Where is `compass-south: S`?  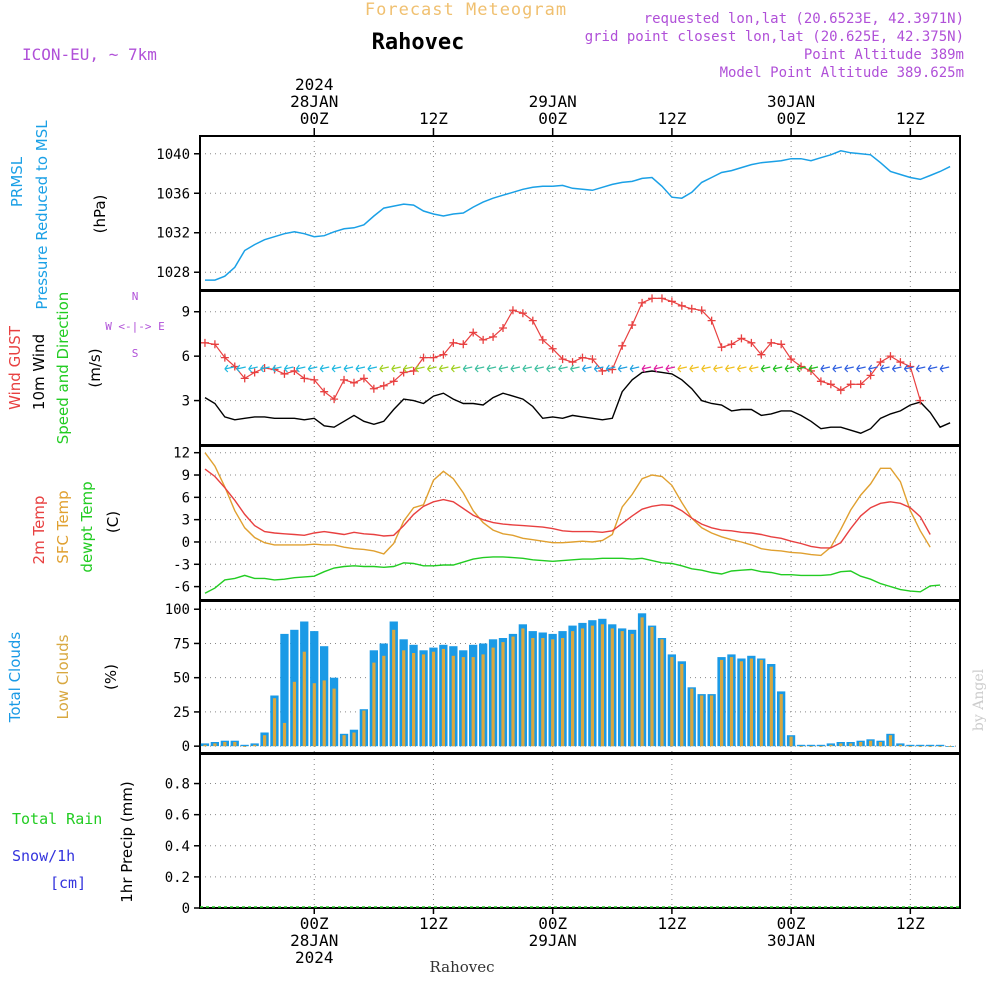
compass-south: S is located at coordinates (135, 353).